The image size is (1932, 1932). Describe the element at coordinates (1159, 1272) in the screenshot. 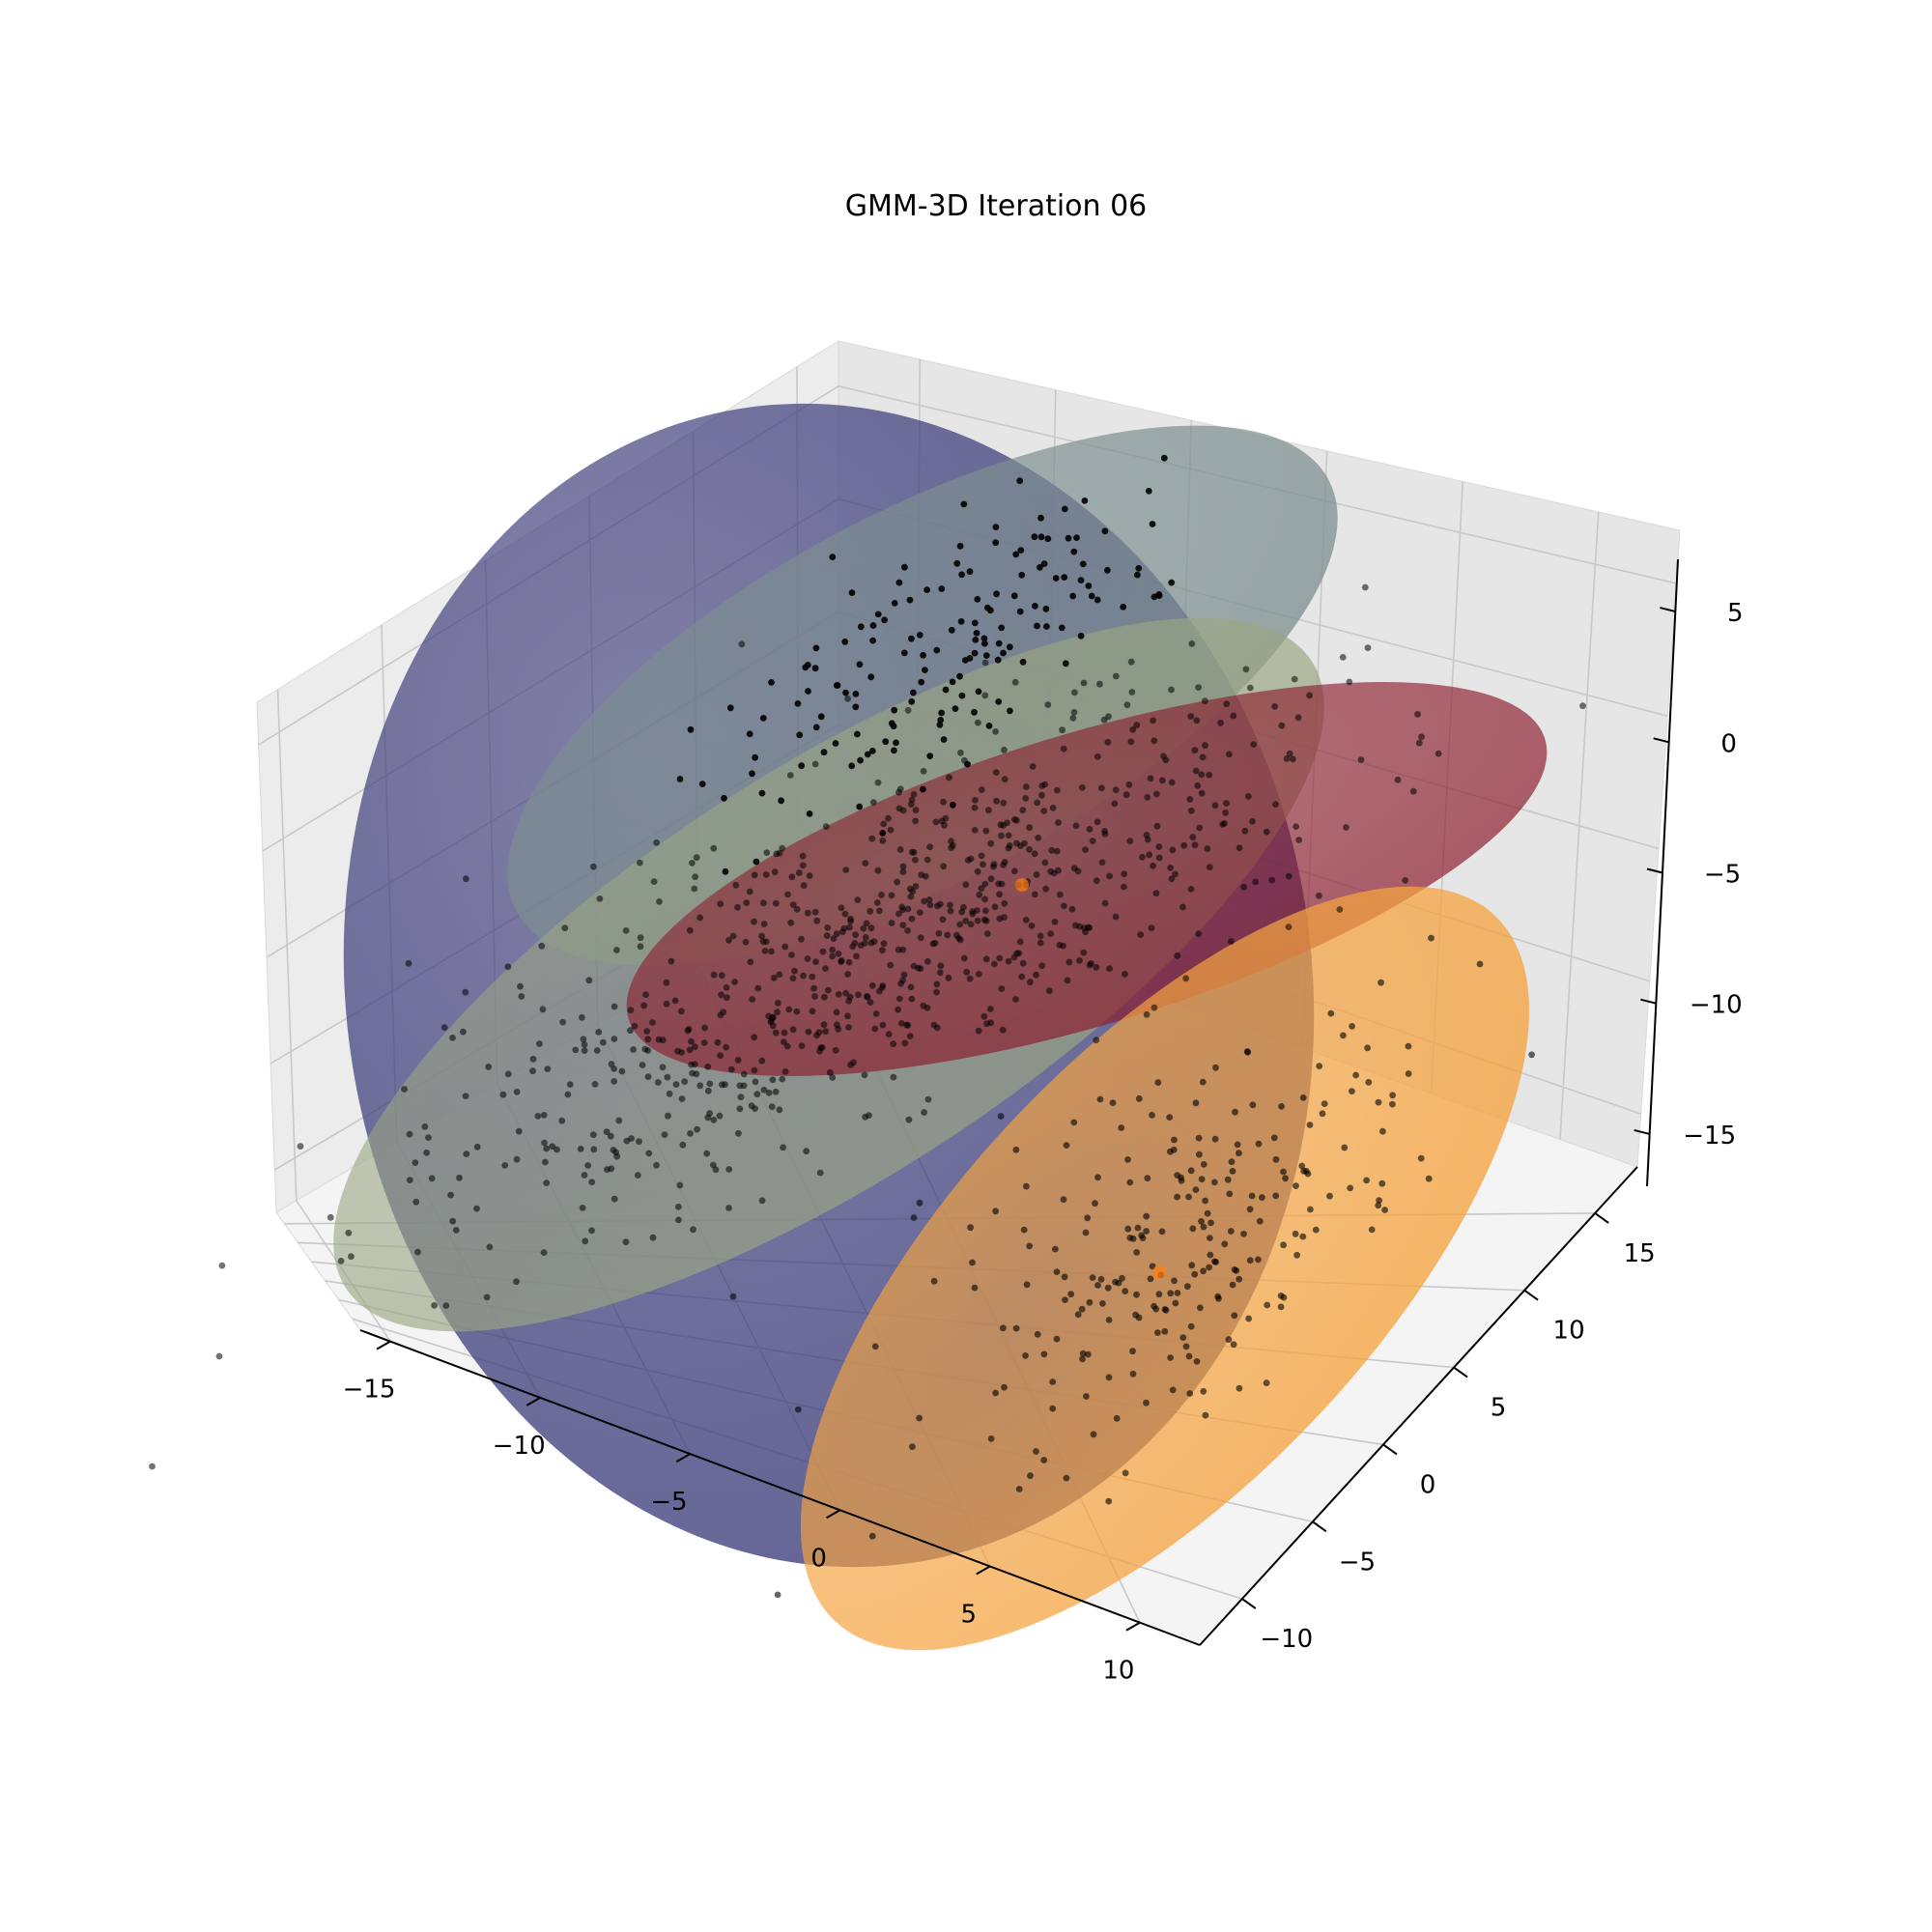

I see `component-mean` at that location.